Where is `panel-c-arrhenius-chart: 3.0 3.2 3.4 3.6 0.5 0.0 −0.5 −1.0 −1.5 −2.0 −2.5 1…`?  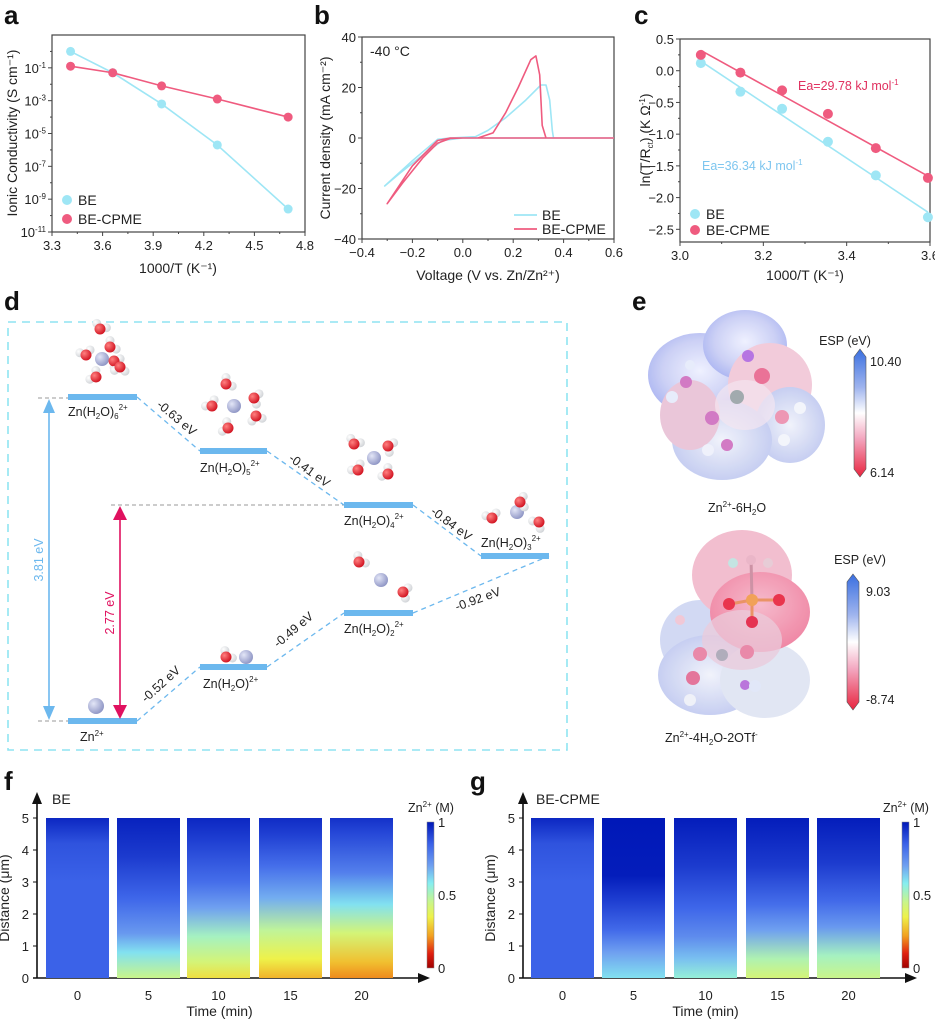
panel-c-arrhenius-chart: 3.0 3.2 3.4 3.6 0.5 0.0 −0.5 −1.0 −1.5 −2.0 −2.5 1… is located at coordinates (786, 157).